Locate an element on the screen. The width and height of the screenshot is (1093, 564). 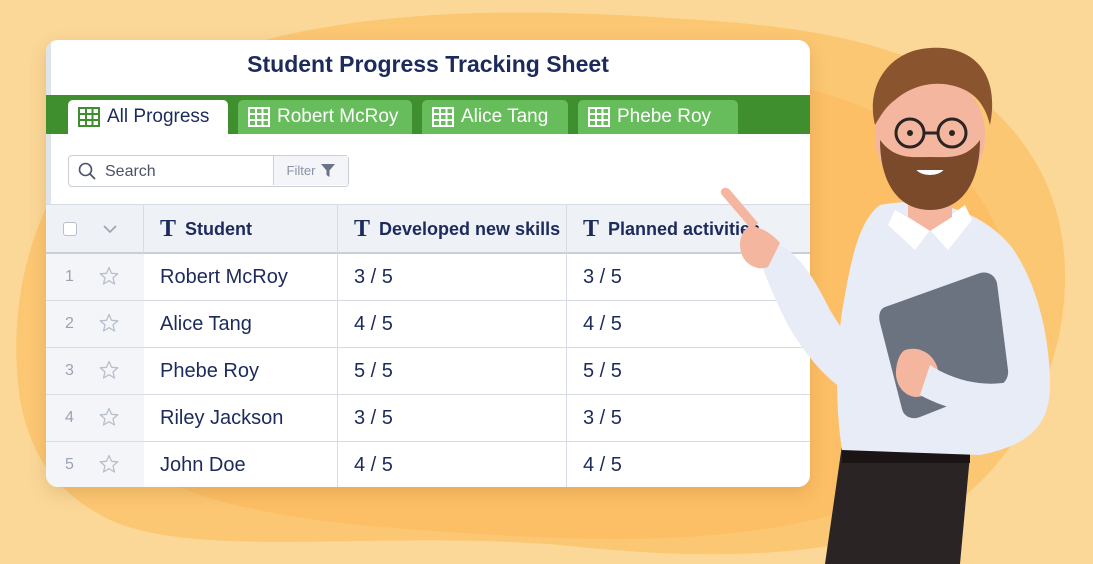
chevron-down-icon is located at coordinates (110, 229).